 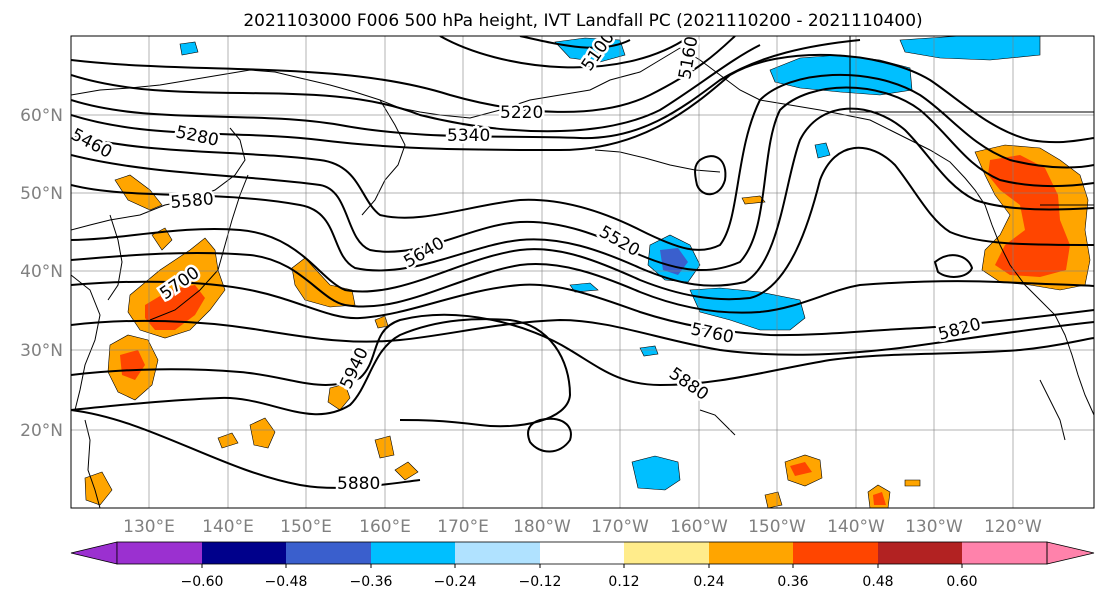 What do you see at coordinates (92, 463) in the screenshot?
I see `coast-taiwan-philippines` at bounding box center [92, 463].